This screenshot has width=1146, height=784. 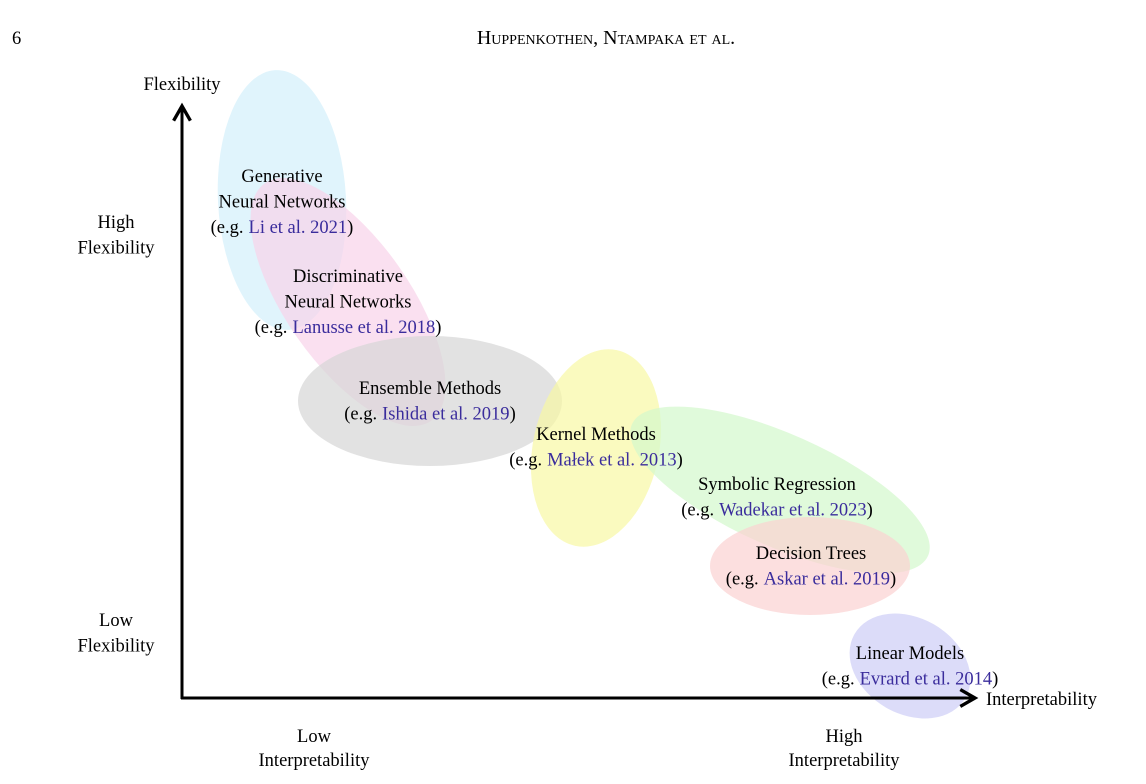 What do you see at coordinates (596, 435) in the screenshot?
I see `method-name: Kernel Methods` at bounding box center [596, 435].